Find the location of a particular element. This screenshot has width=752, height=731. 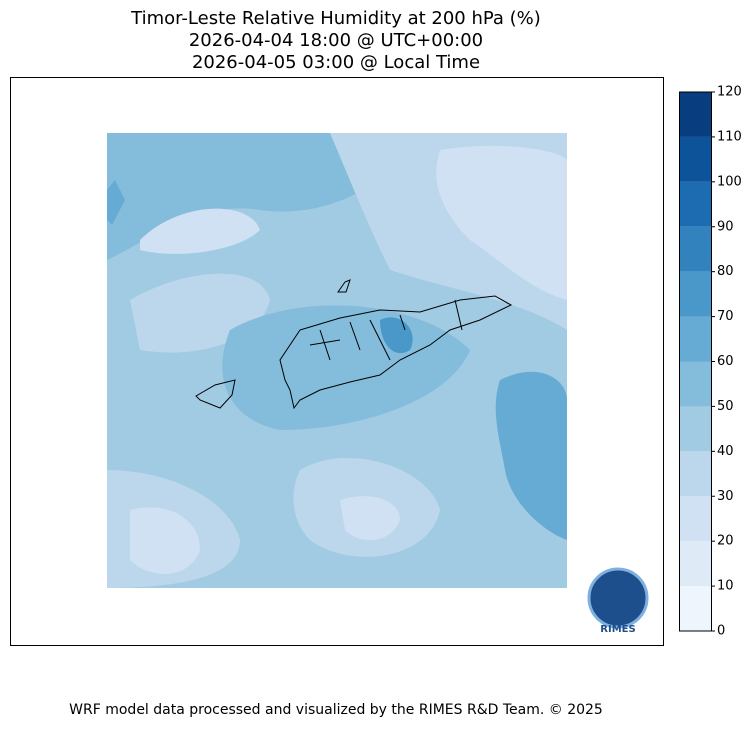

logo-text: RIMES is located at coordinates (617, 629).